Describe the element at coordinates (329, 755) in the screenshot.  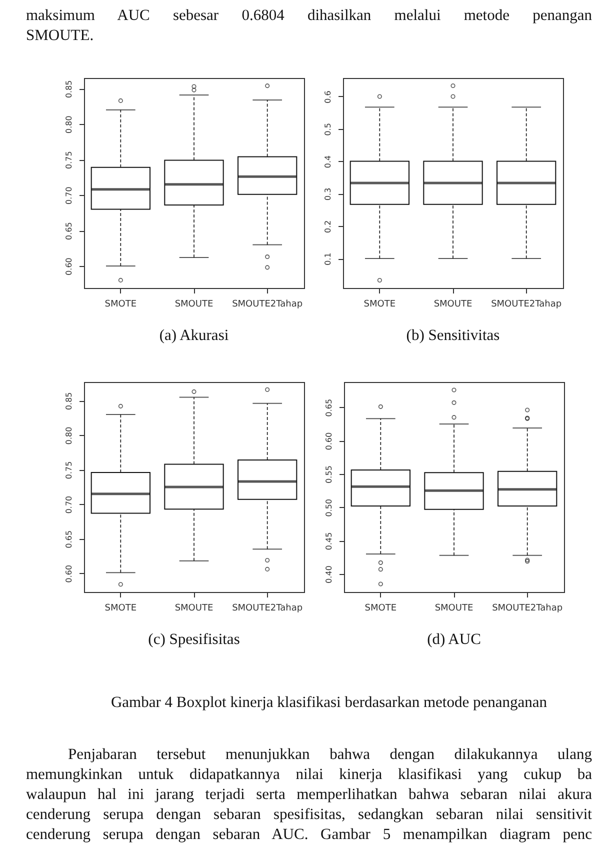
I see `text: Penjabaran tersebut menunjukkan bahwa dengan dilakukannya ulang` at that location.